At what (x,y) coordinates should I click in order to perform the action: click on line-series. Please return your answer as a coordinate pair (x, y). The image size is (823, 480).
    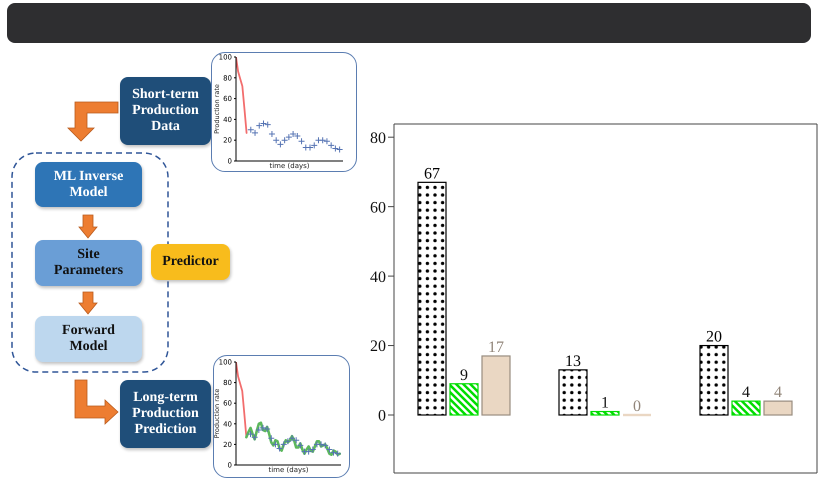
    Looking at the image, I should click on (242, 95).